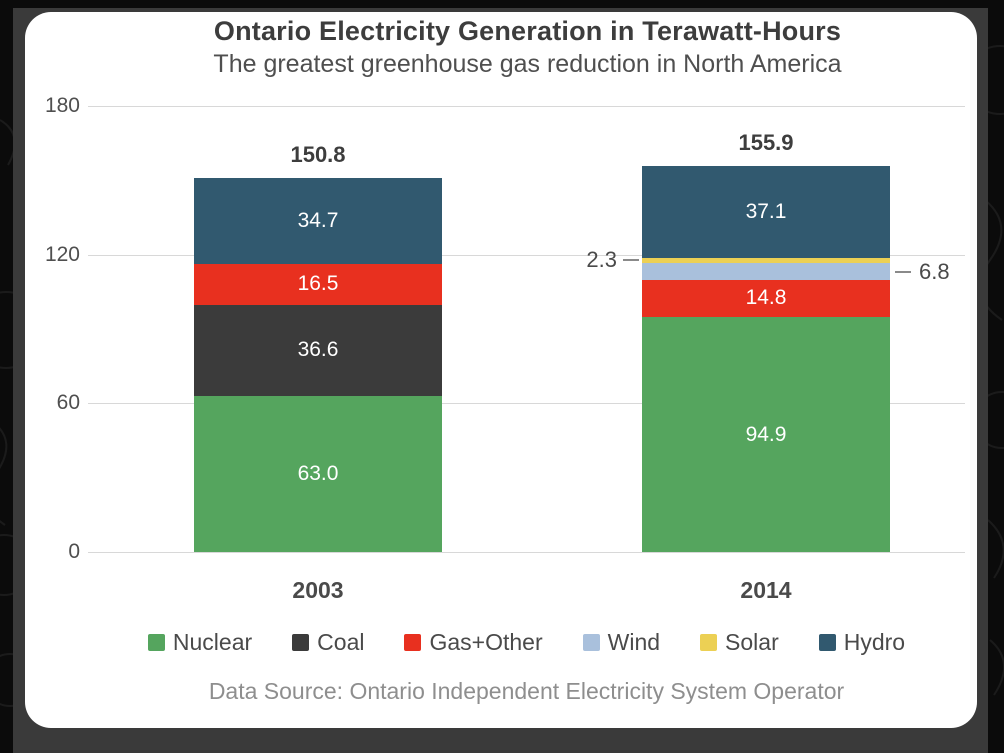 The width and height of the screenshot is (1004, 753). What do you see at coordinates (709, 642) in the screenshot?
I see `legend-swatch-solar` at bounding box center [709, 642].